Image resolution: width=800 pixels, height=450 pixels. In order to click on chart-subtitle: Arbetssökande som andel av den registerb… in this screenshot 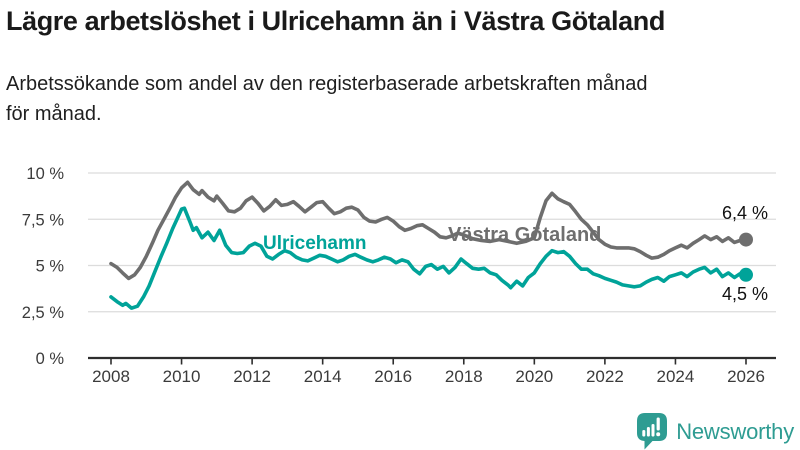, I will do `click(386, 99)`.